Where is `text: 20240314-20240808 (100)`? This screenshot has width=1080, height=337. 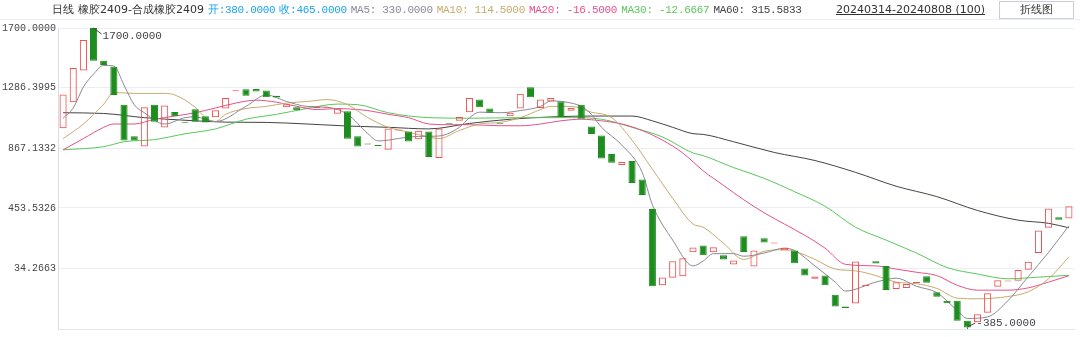
text: 20240314-20240808 (100) is located at coordinates (910, 10).